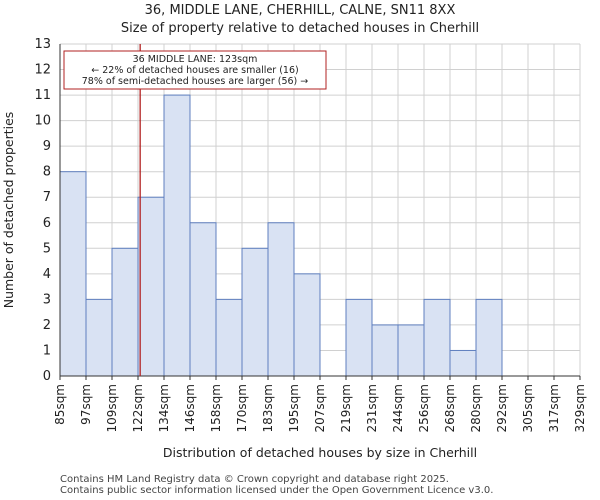  Describe the element at coordinates (268, 408) in the screenshot. I see `x-tick-label: 183sqm` at that location.